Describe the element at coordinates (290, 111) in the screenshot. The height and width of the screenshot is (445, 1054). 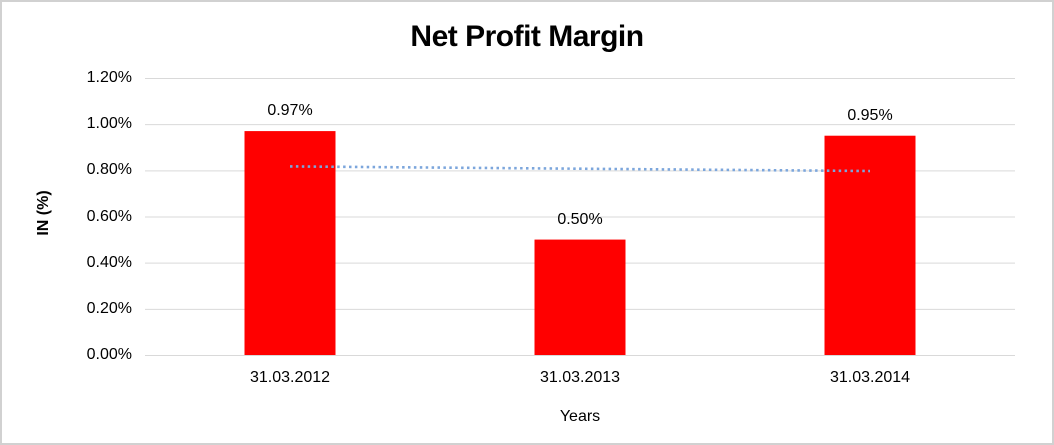
I see `bar-data-label: 0.97%` at that location.